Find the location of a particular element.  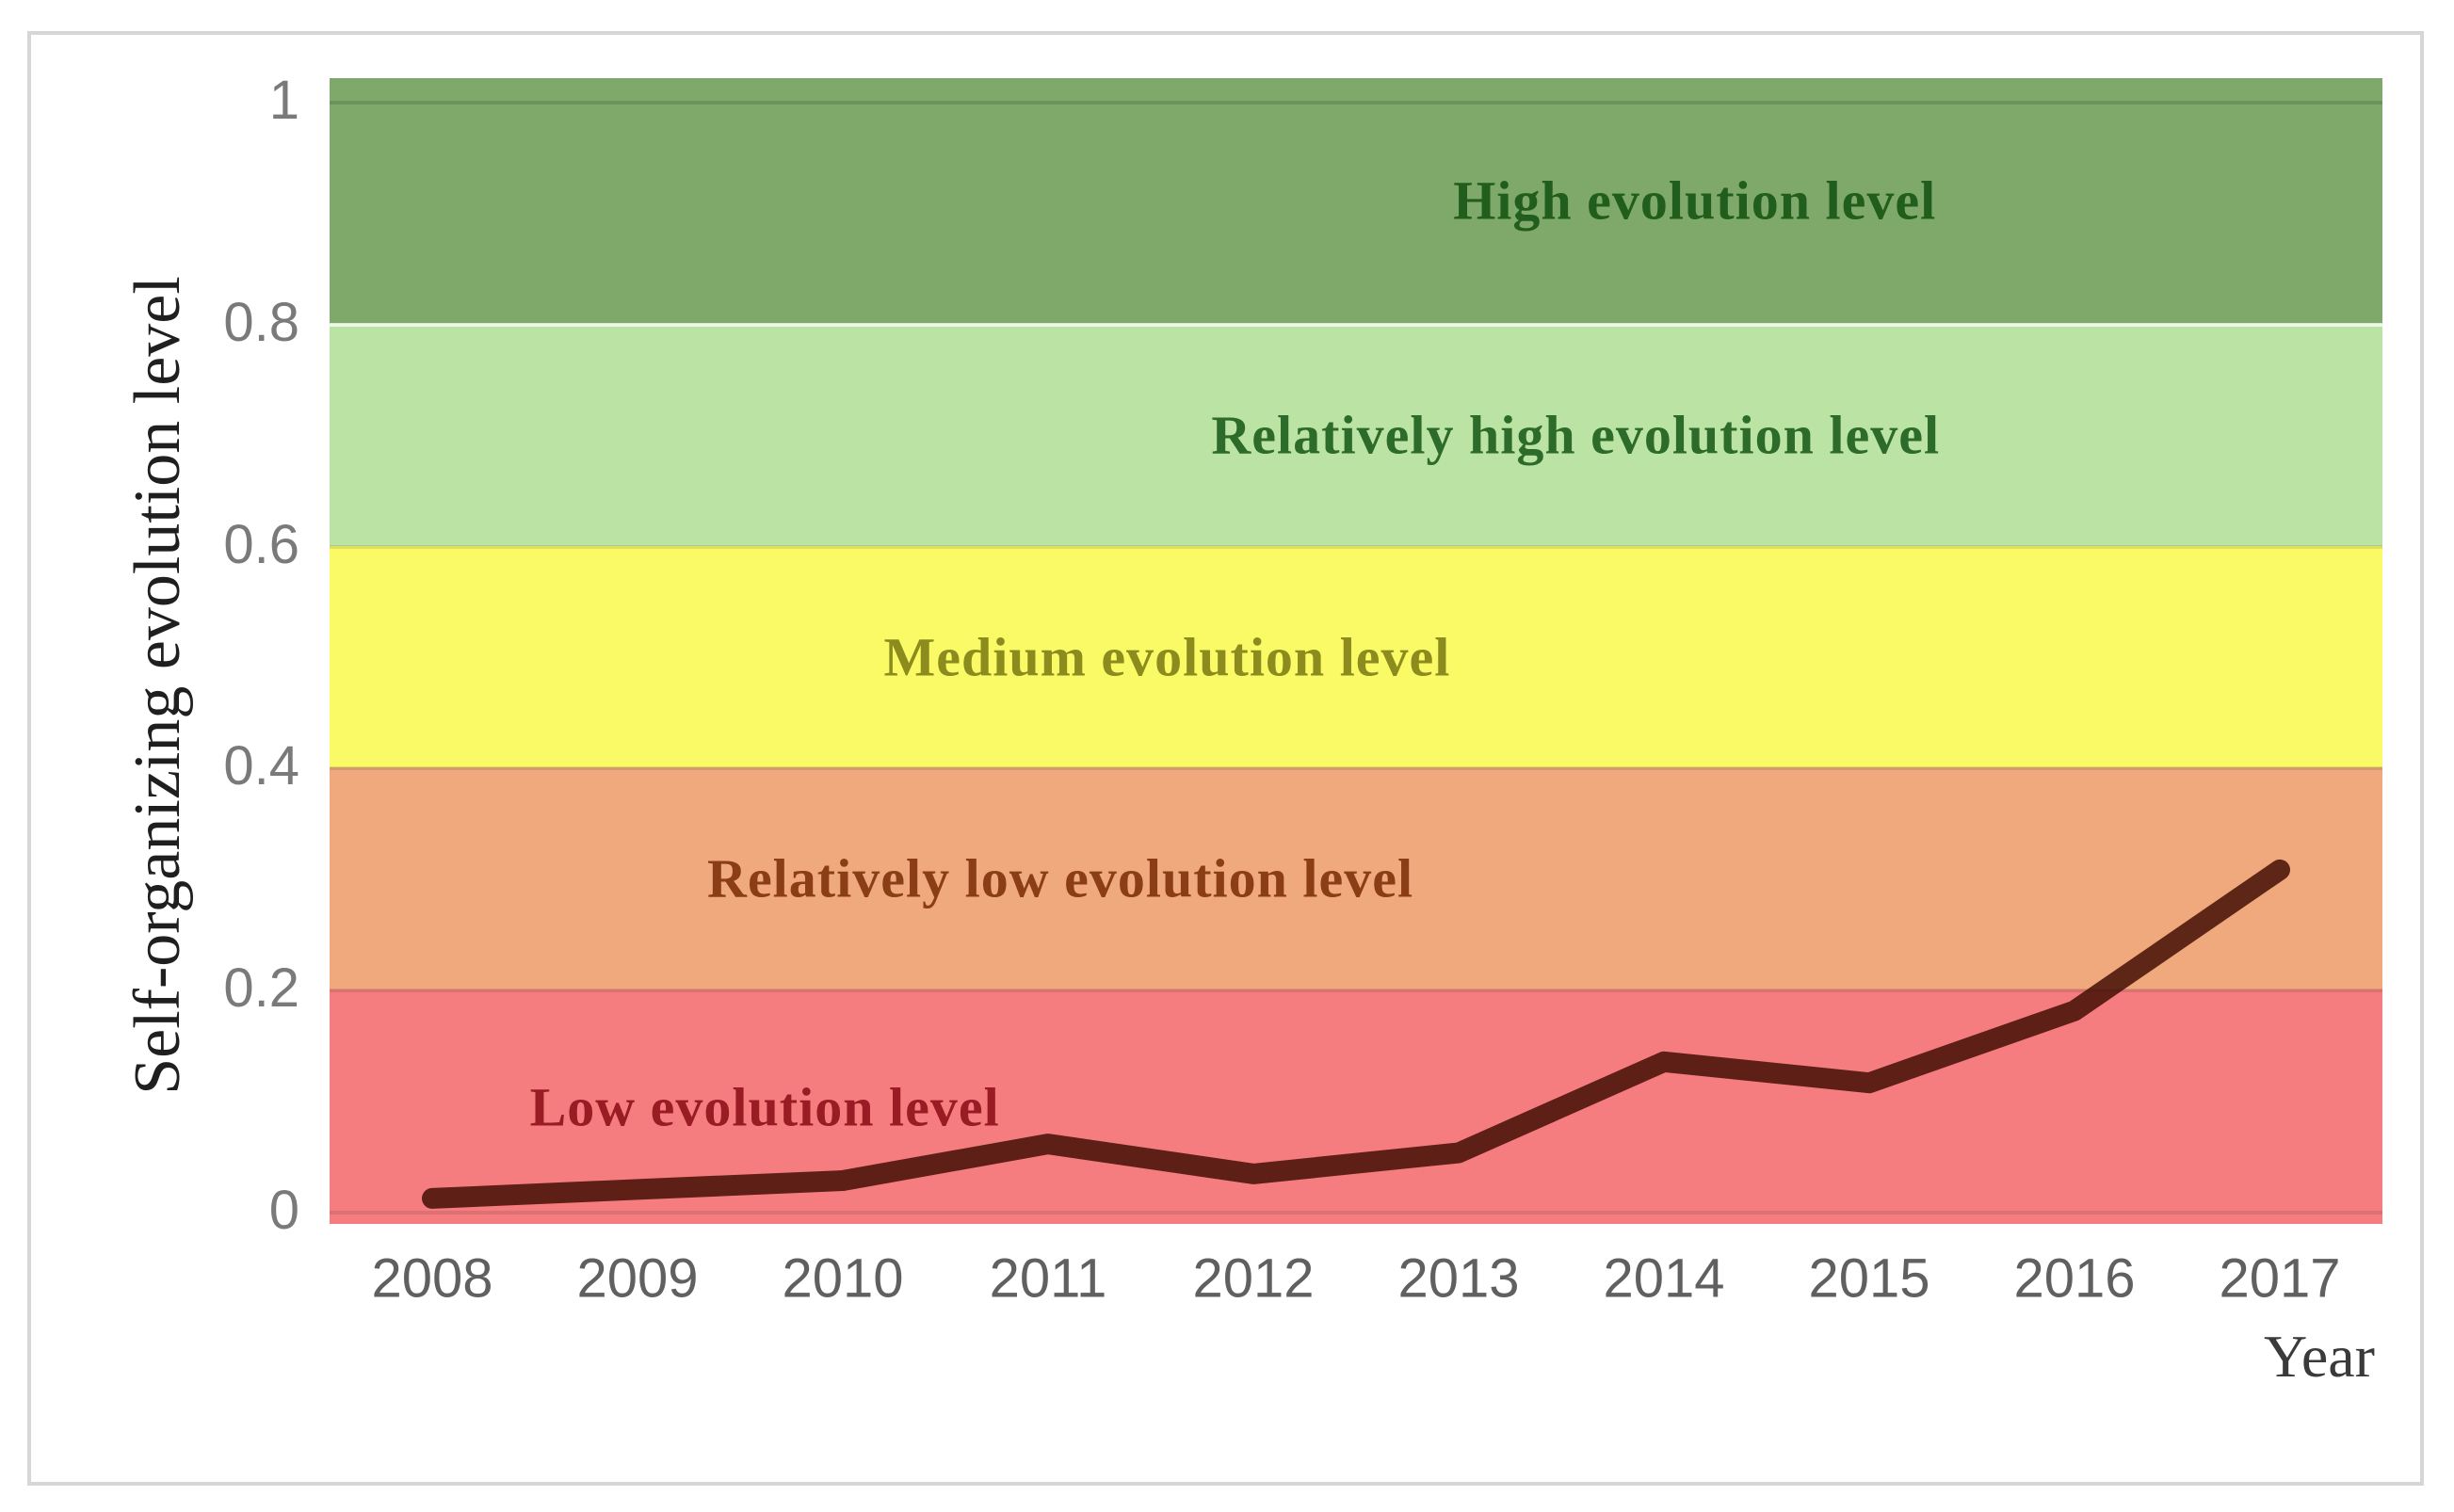

x-tick-2010: 2010 is located at coordinates (843, 1278).